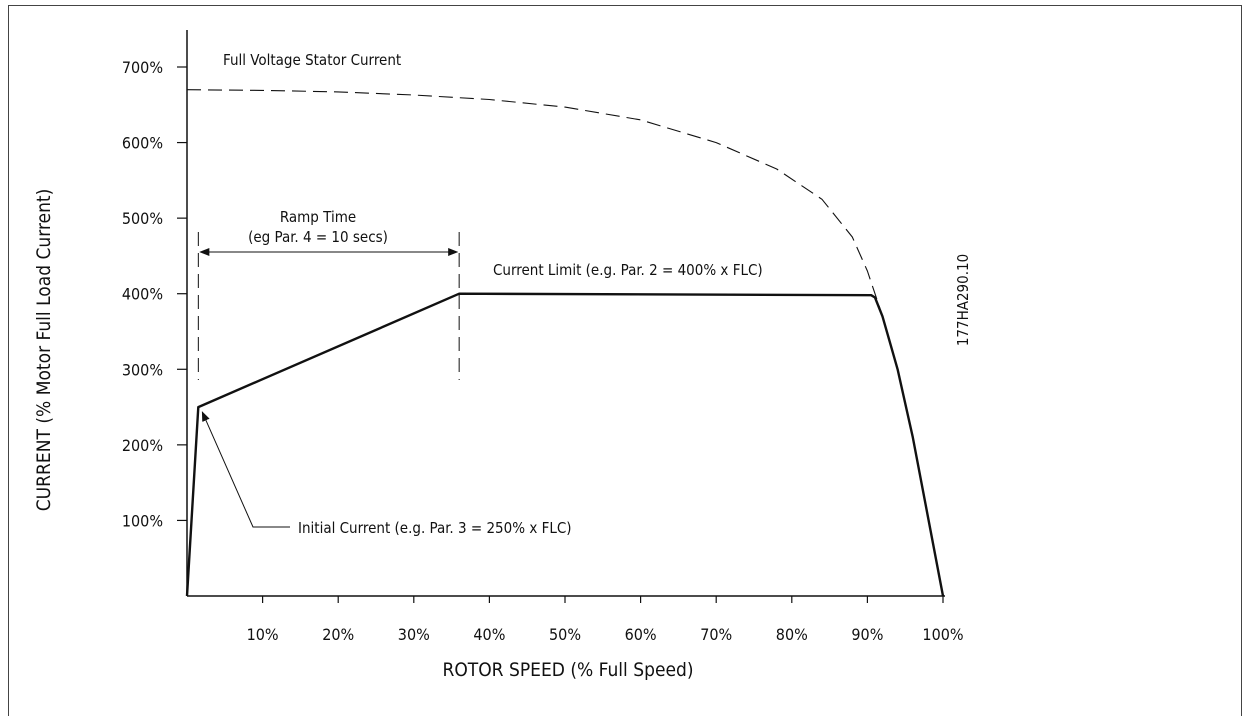  Describe the element at coordinates (318, 237) in the screenshot. I see `ramp-time-detail-label: (eg Par. 4 = 10 secs)` at that location.